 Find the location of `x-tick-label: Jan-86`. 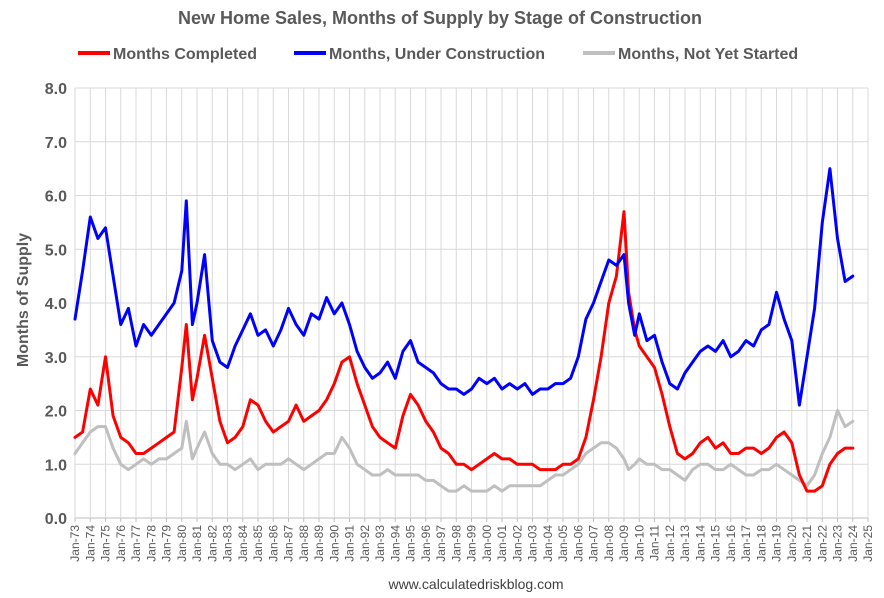

x-tick-label: Jan-86 is located at coordinates (273, 543).